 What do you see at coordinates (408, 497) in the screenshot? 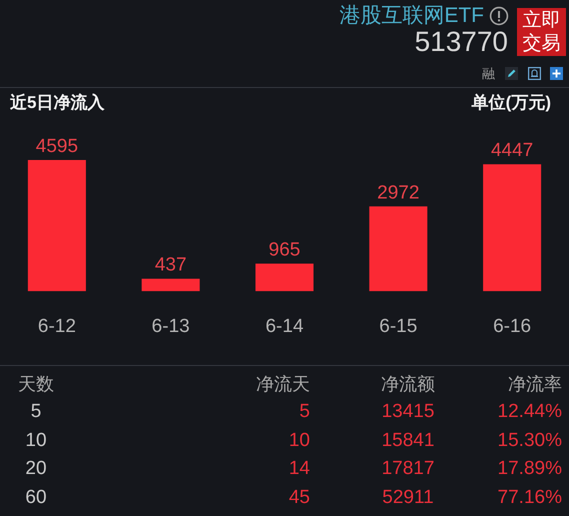
I see `text: 52911` at bounding box center [408, 497].